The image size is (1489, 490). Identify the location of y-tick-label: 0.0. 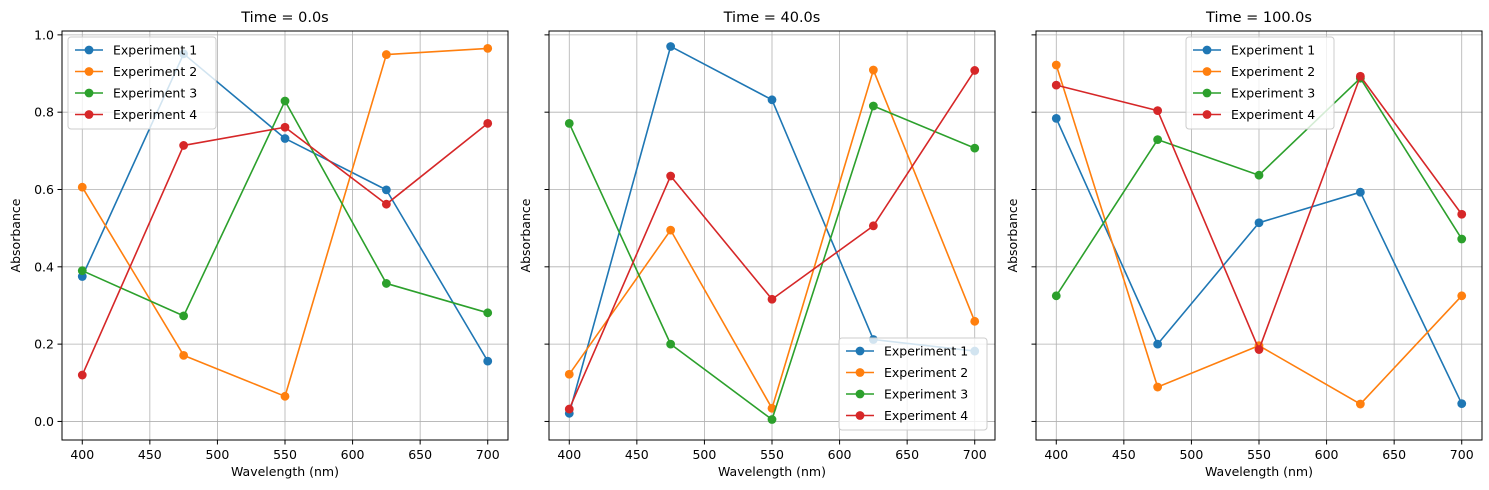
(44, 421).